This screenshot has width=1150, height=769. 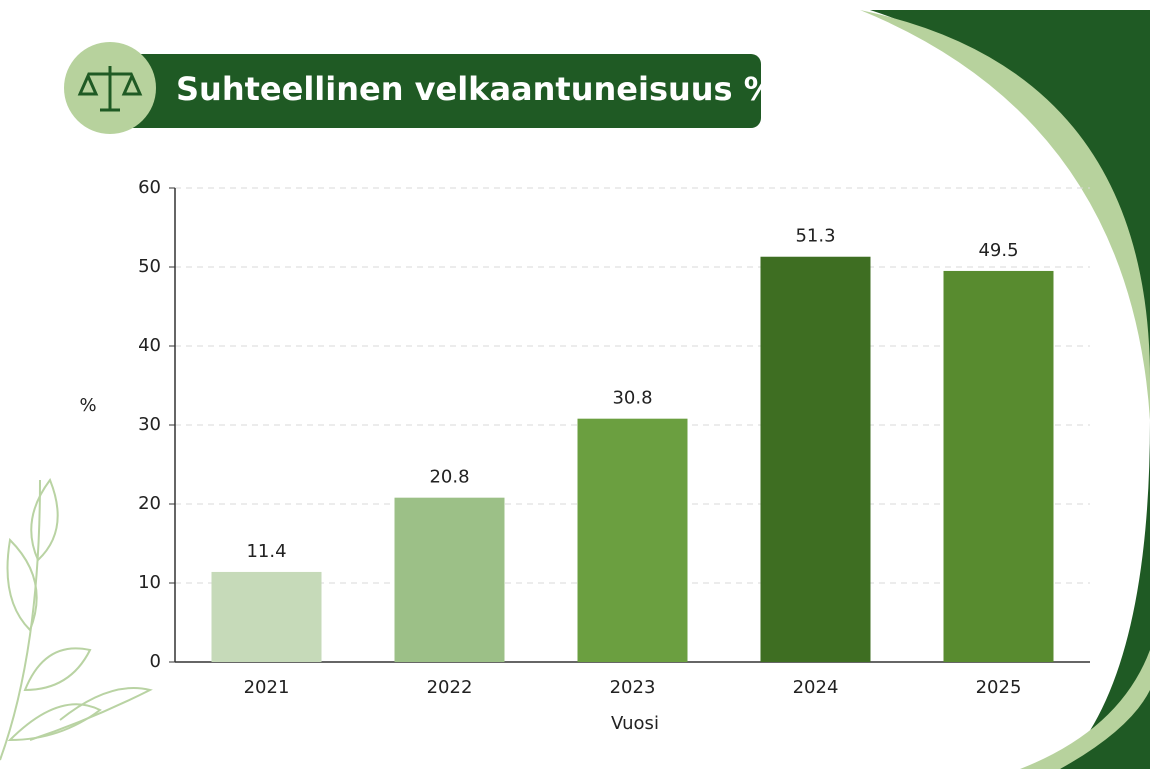 I want to click on title-banner, so click(x=423, y=91).